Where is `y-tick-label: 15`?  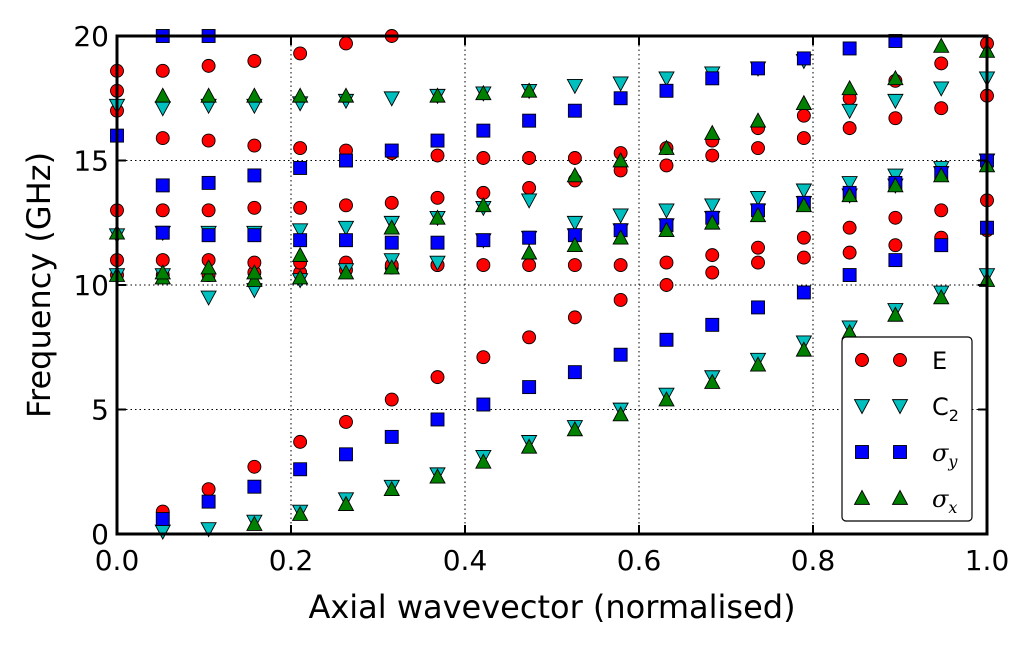 y-tick-label: 15 is located at coordinates (91, 161).